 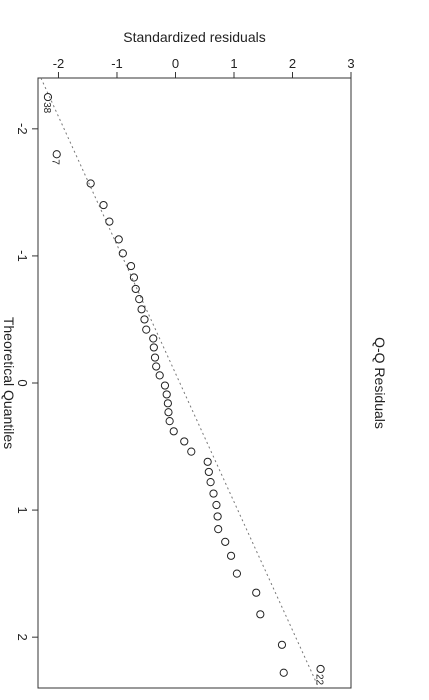 What do you see at coordinates (22, 637) in the screenshot?
I see `x-tick-label: 2` at bounding box center [22, 637].